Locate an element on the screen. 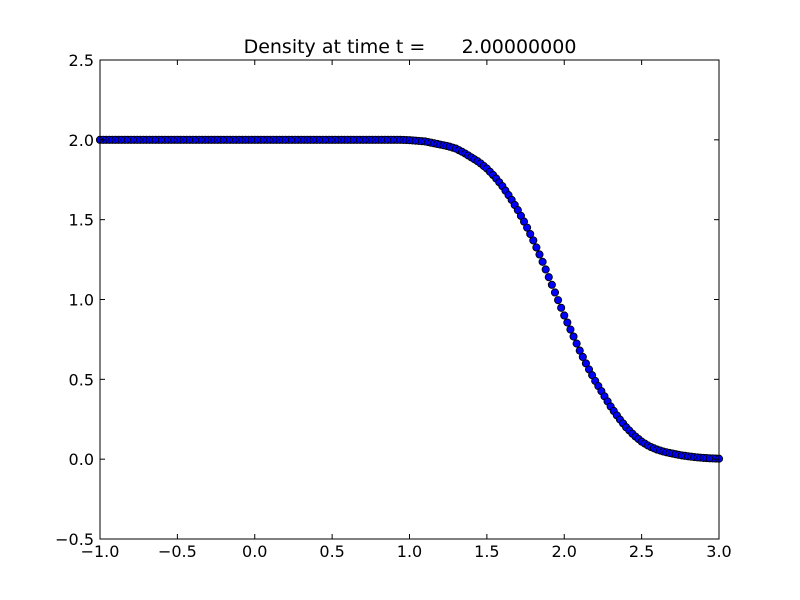  y-tick-label: 2.0 is located at coordinates (81, 140).